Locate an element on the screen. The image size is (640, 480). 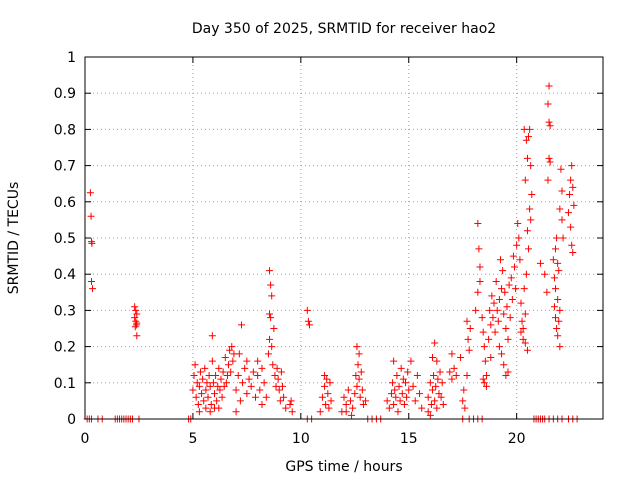
x-tick-label: 0 is located at coordinates (85, 439).